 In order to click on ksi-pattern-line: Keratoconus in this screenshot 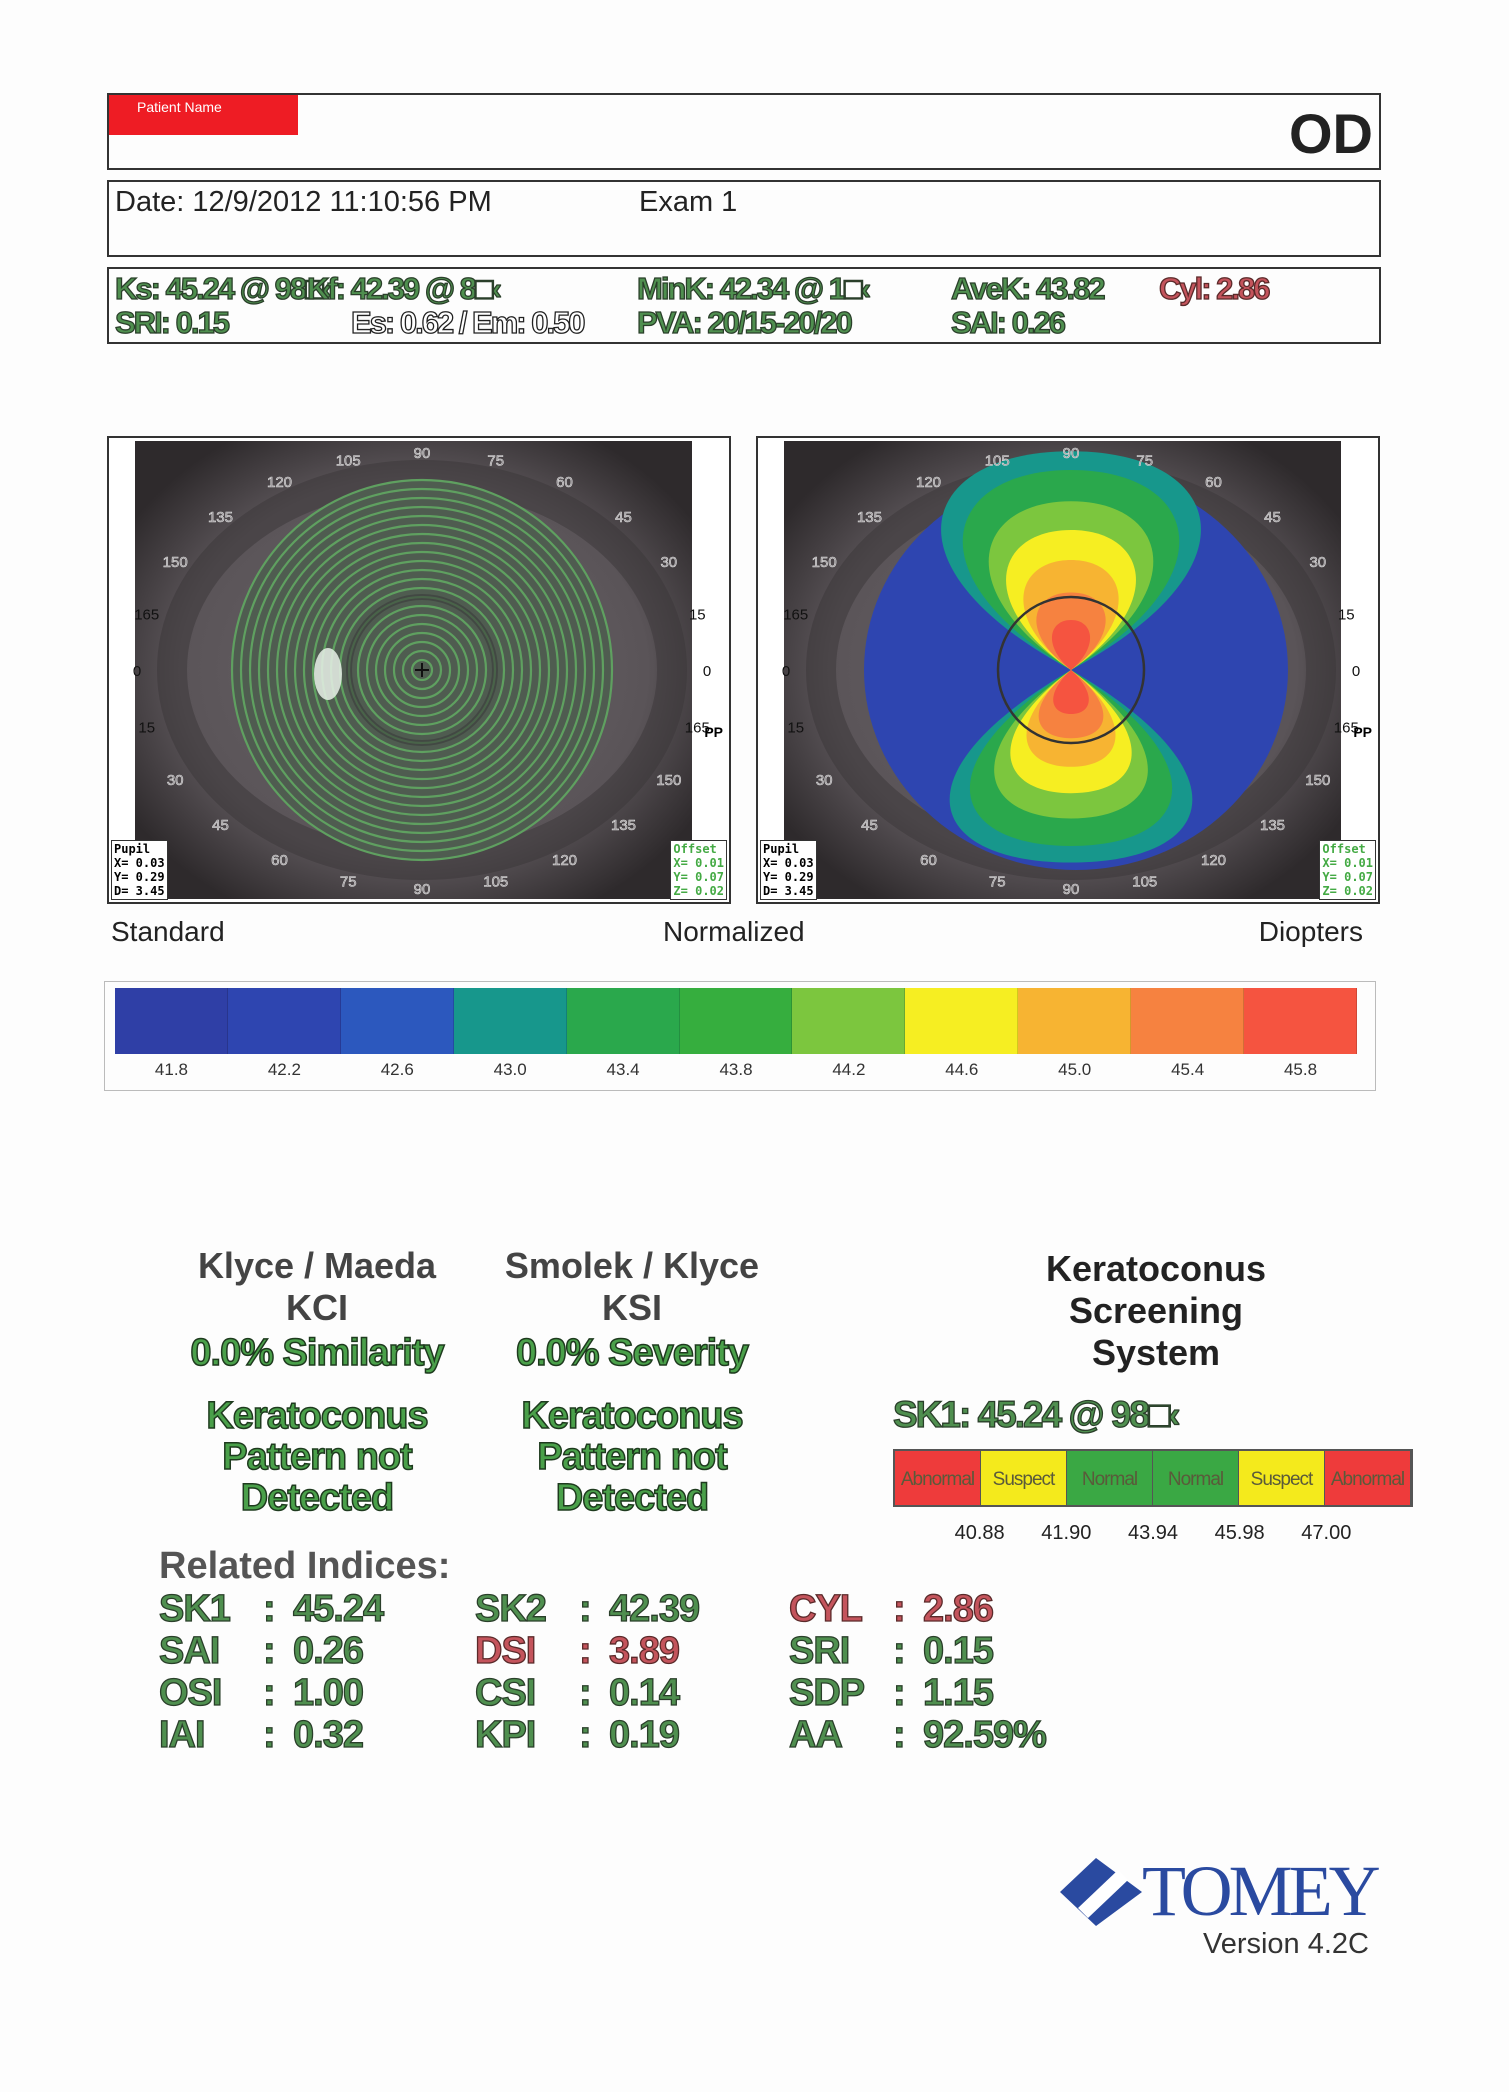, I will do `click(633, 1416)`.